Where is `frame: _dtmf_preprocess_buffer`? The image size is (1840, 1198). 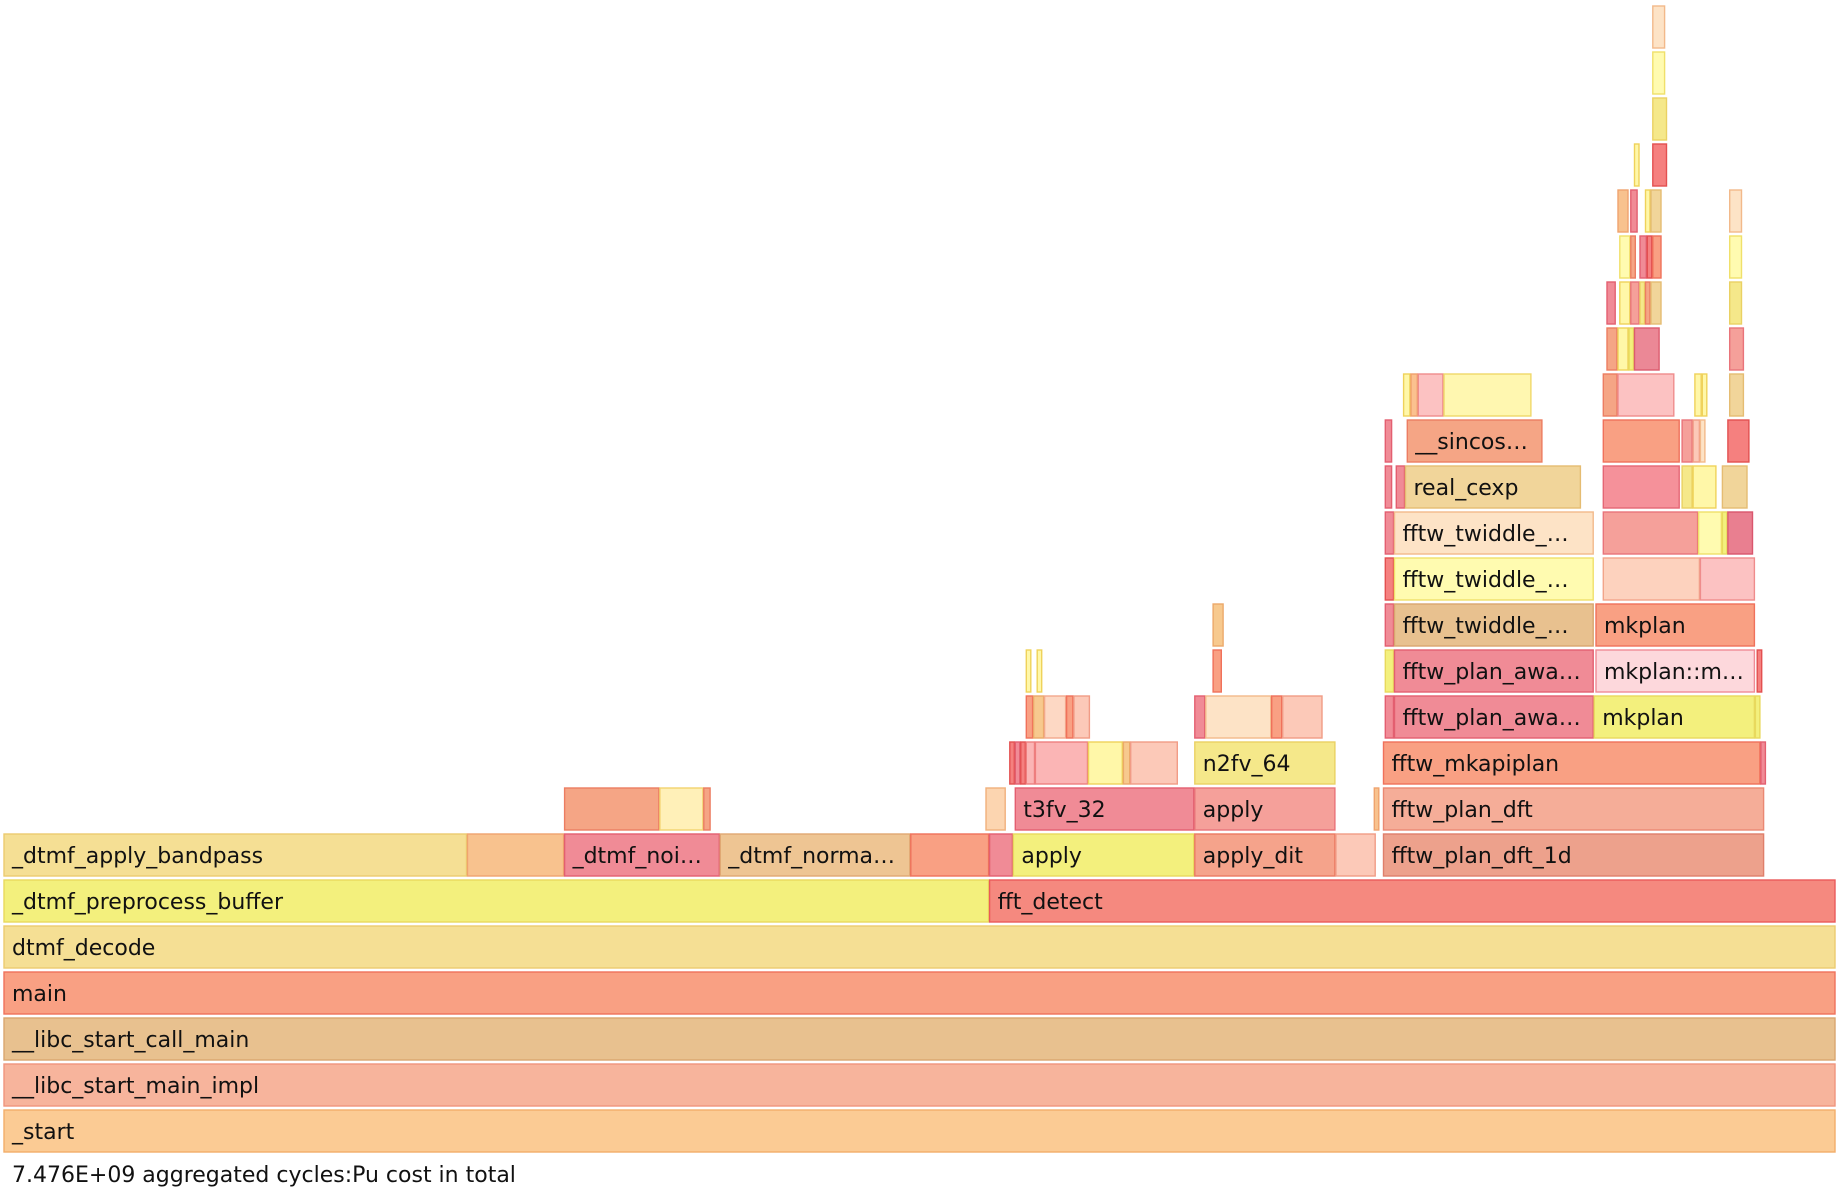 frame: _dtmf_preprocess_buffer is located at coordinates (496, 901).